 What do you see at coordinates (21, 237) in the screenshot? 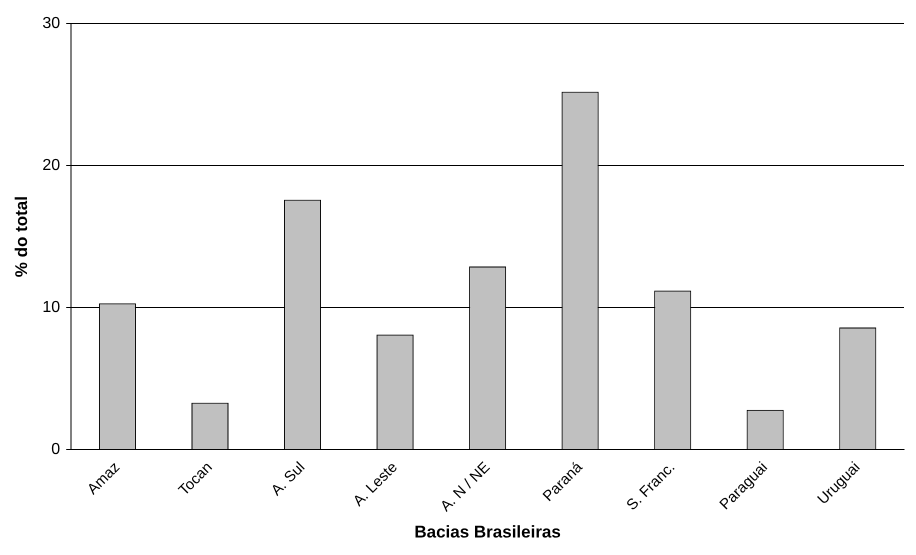
I see `y-axis-title: % do total` at bounding box center [21, 237].